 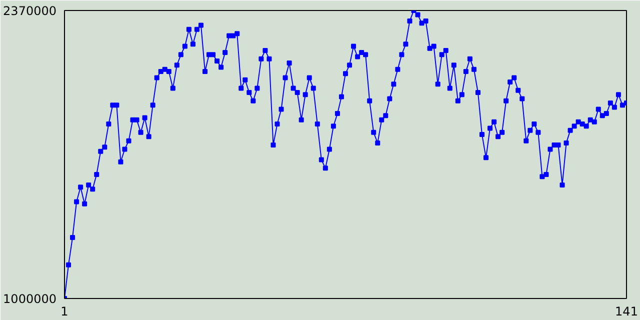 What do you see at coordinates (64, 311) in the screenshot?
I see `x-tick-label: 1` at bounding box center [64, 311].